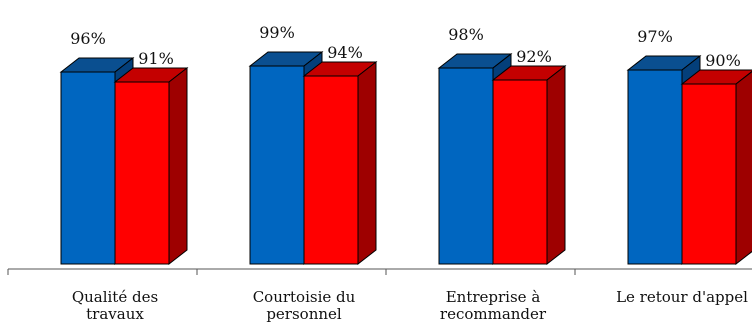 The width and height of the screenshot is (752, 328). Describe the element at coordinates (345, 52) in the screenshot. I see `value-label: 94%` at that location.